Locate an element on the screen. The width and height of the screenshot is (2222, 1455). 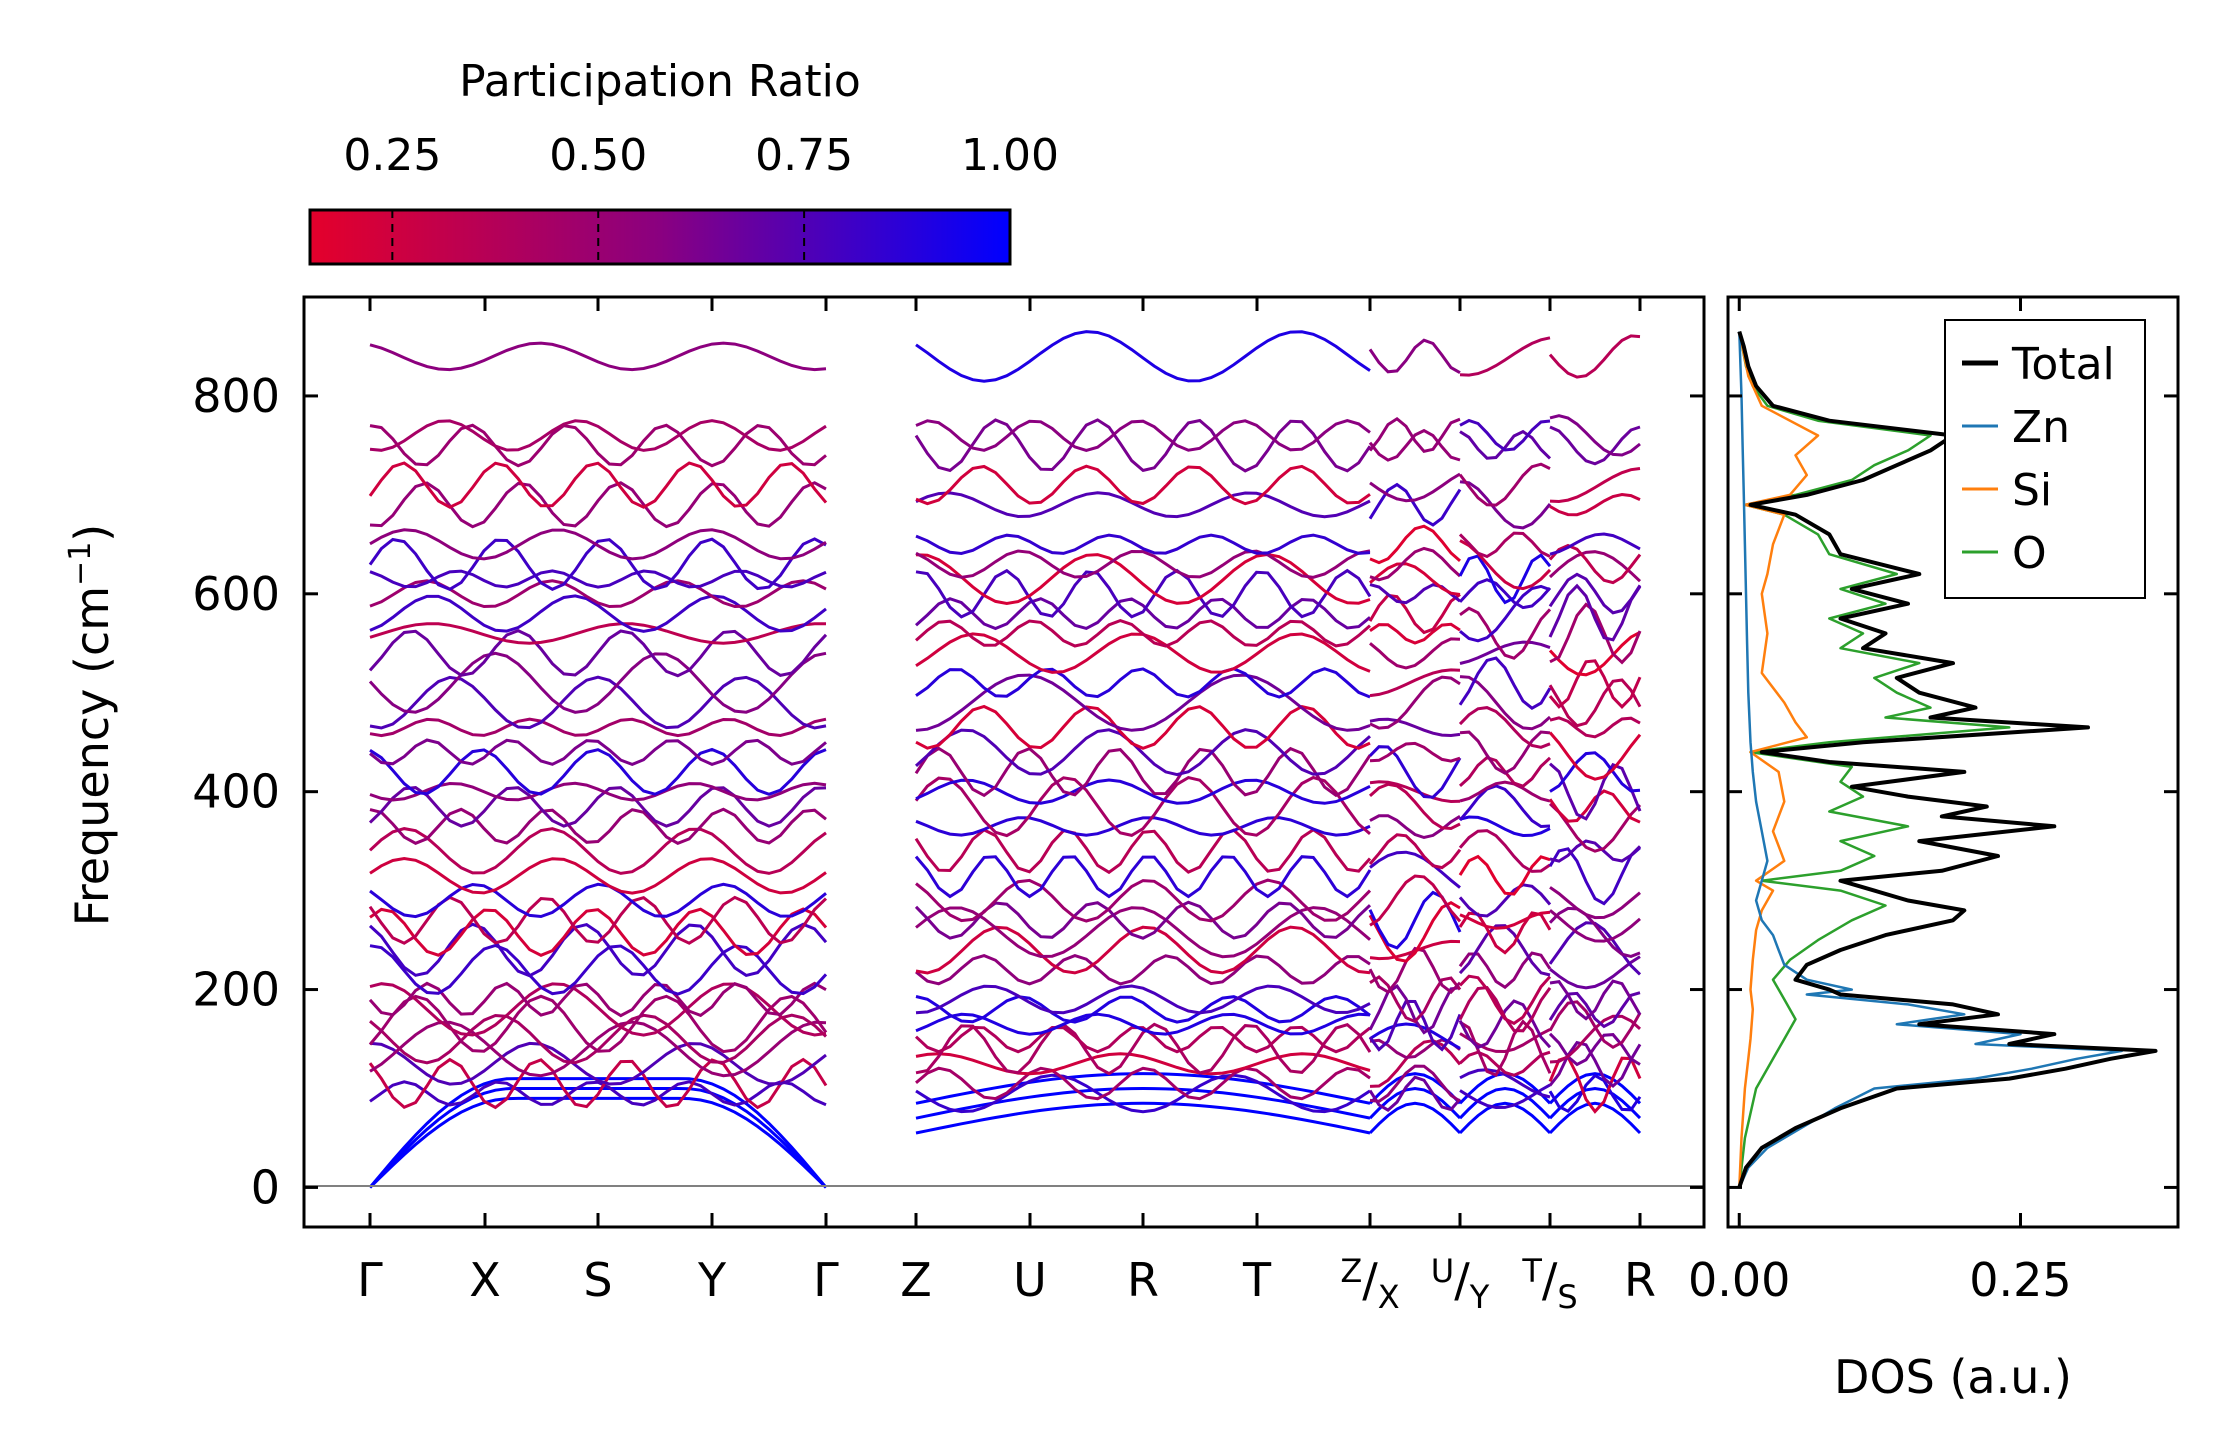
kpath-tick-label: Z is located at coordinates (916, 1280).